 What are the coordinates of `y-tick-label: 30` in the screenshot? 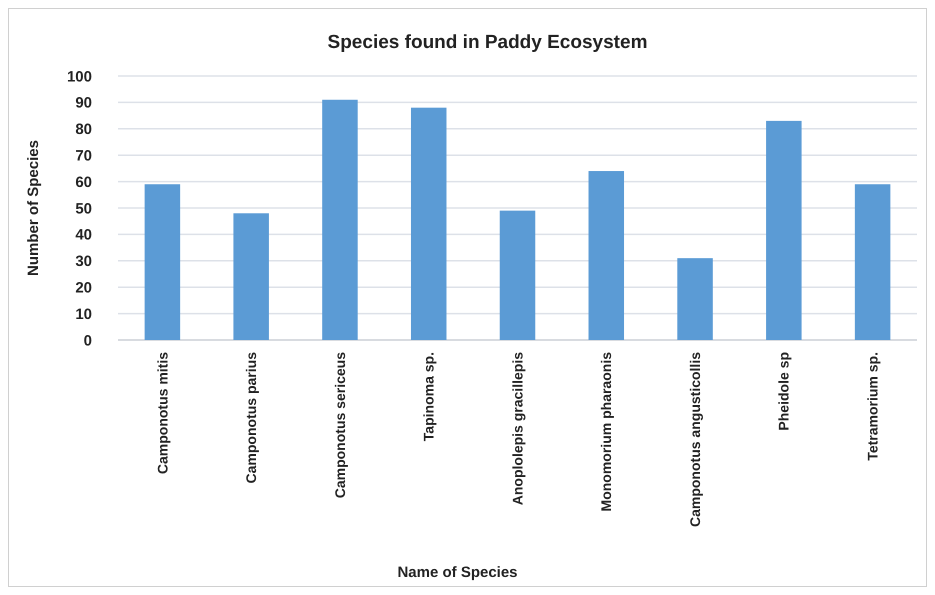 It's located at (83, 261).